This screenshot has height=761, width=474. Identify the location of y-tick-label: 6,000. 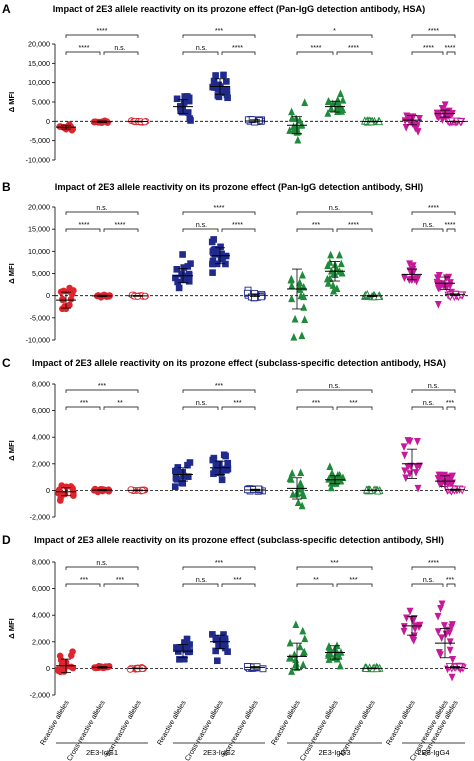
(41, 410).